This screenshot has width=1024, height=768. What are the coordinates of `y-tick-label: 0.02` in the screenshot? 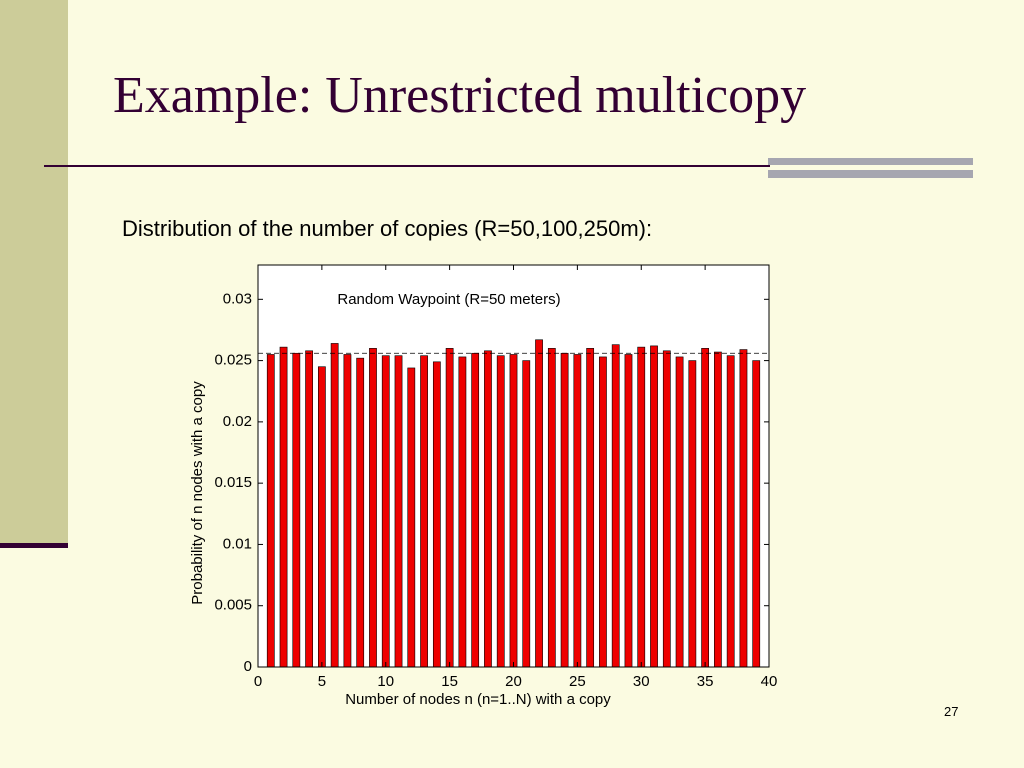 It's located at (237, 421).